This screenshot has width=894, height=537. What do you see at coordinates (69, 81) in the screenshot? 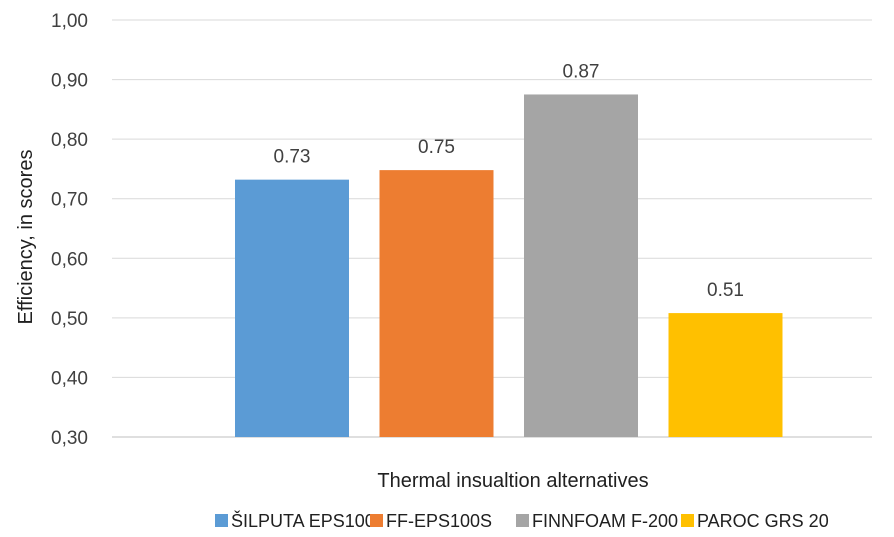
I see `y-tick-label: 0,90` at bounding box center [69, 81].